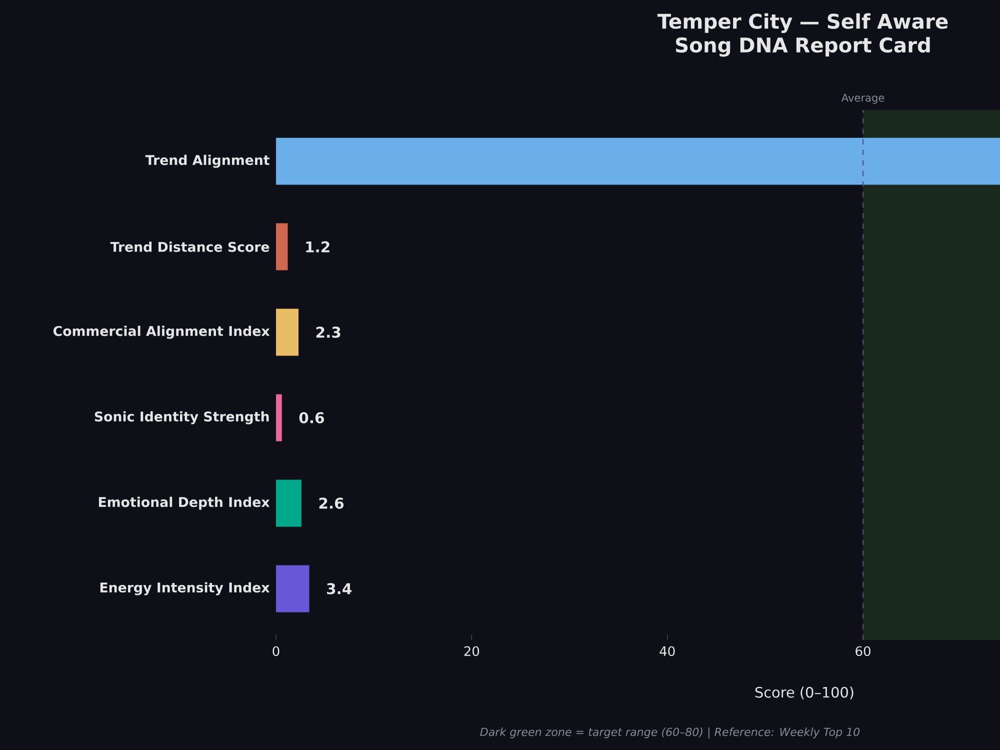 The width and height of the screenshot is (1000, 750). Describe the element at coordinates (670, 733) in the screenshot. I see `text: Dark green zone = target range (60–80) | Reference: Weekly Top 10` at that location.